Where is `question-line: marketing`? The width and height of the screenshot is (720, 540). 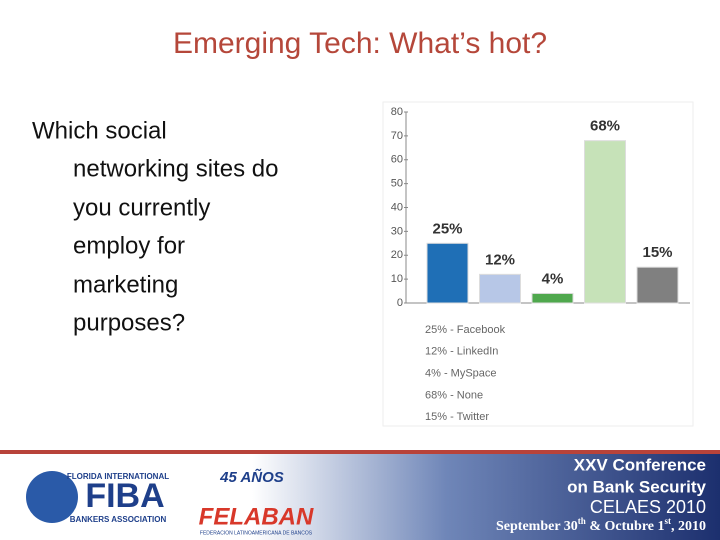
question-line: marketing is located at coordinates (125, 284).